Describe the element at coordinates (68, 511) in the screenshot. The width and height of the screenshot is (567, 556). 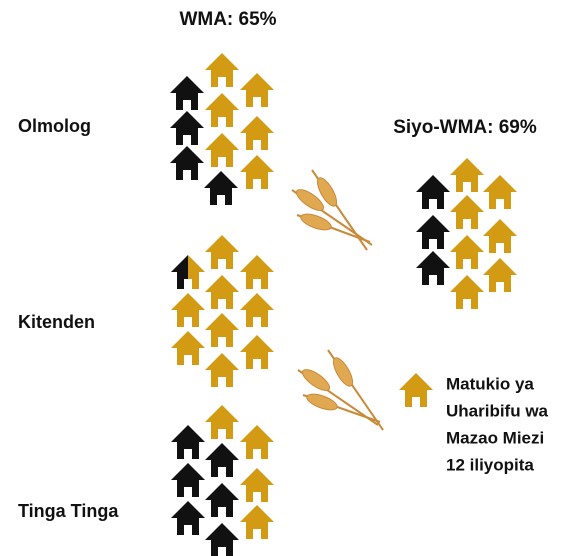
I see `group-label: Tinga Tinga` at that location.